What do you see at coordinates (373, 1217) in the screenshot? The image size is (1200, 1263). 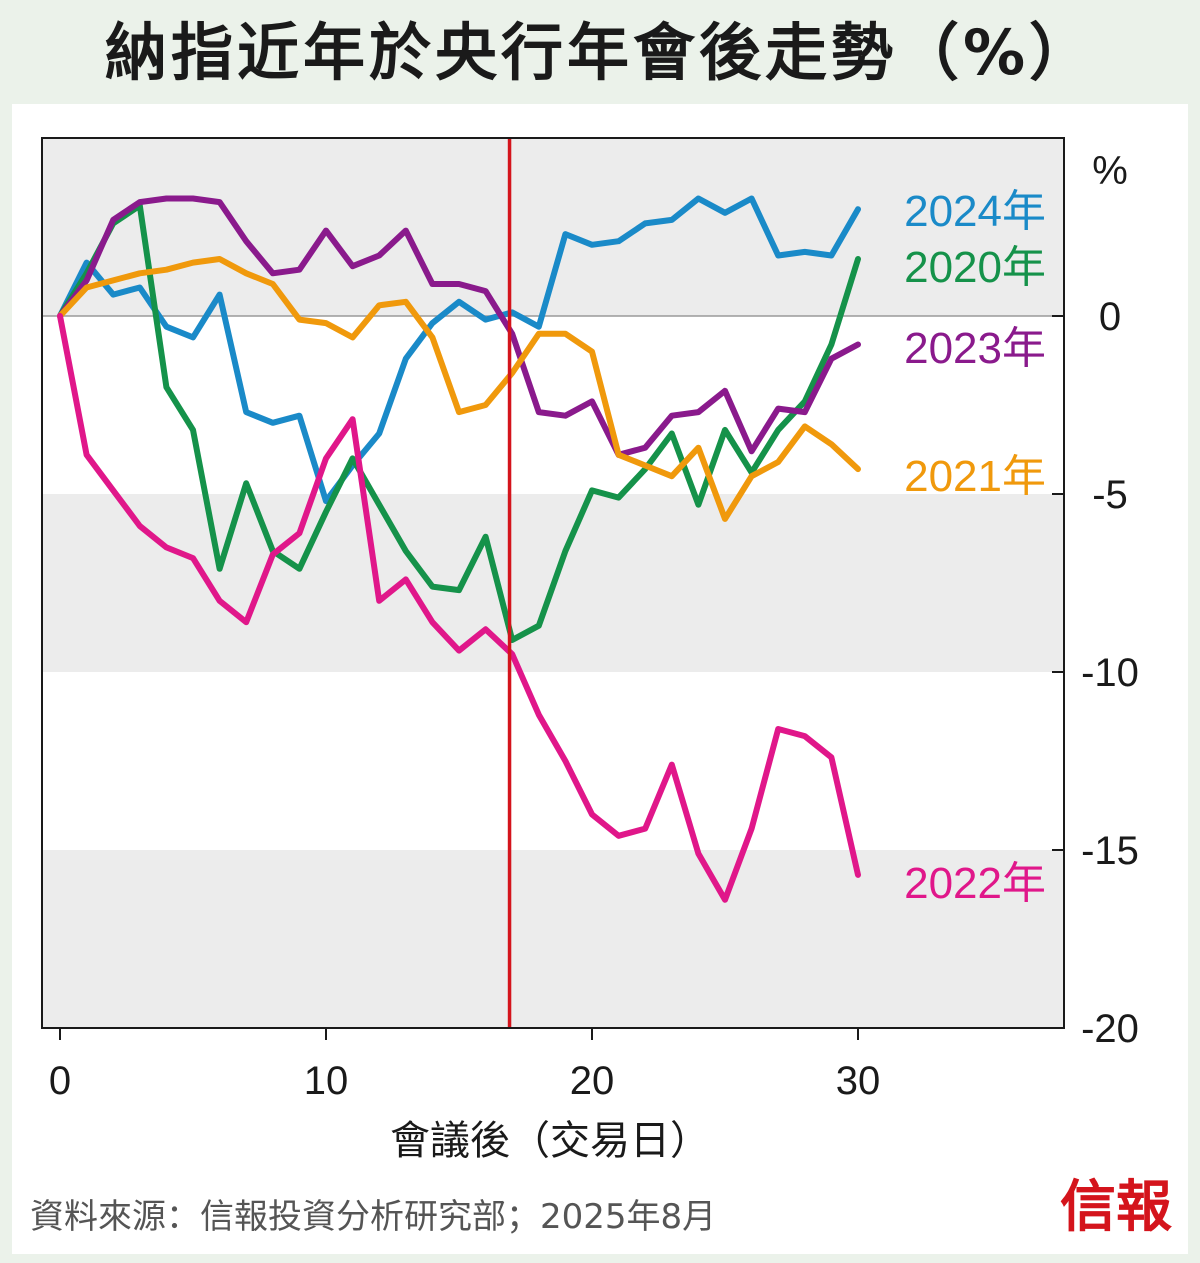 I see `source-note: 資料來源：信報投資分析研究部；2025年8月` at bounding box center [373, 1217].